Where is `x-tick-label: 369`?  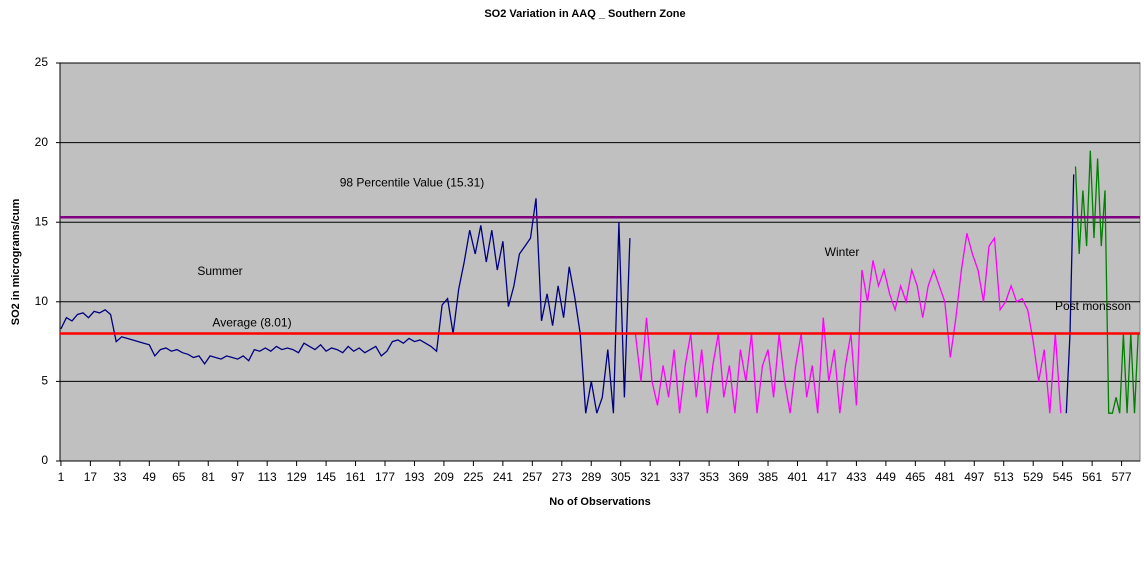
x-tick-label: 369 is located at coordinates (739, 477).